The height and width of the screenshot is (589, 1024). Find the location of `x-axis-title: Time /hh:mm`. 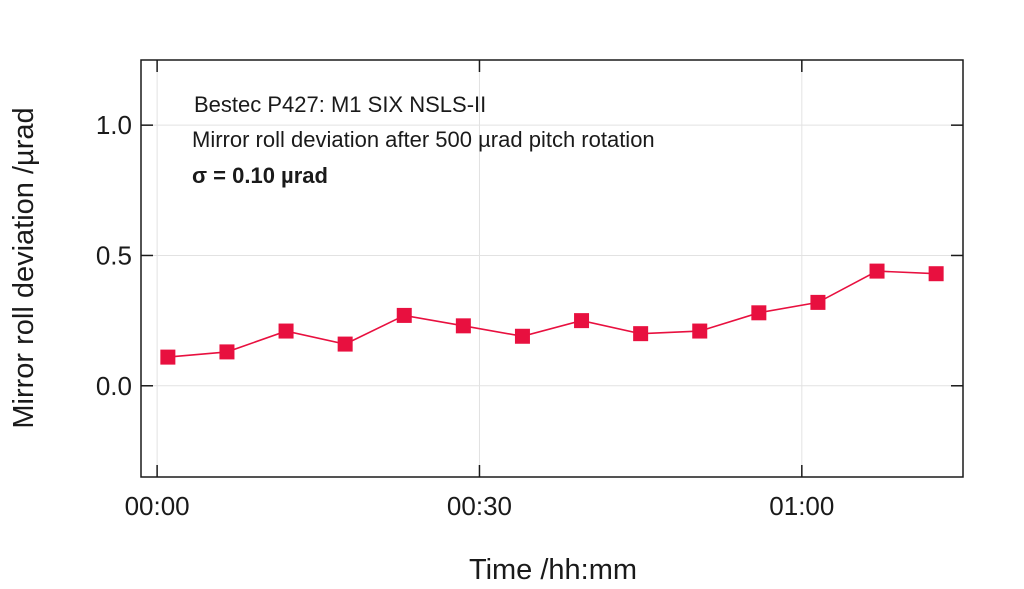

x-axis-title: Time /hh:mm is located at coordinates (553, 570).